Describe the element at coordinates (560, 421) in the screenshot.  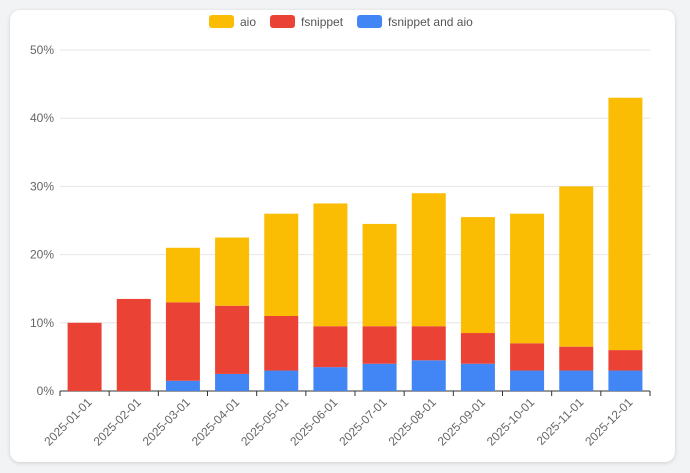
I see `x-tick-label: 2025-11-01` at that location.